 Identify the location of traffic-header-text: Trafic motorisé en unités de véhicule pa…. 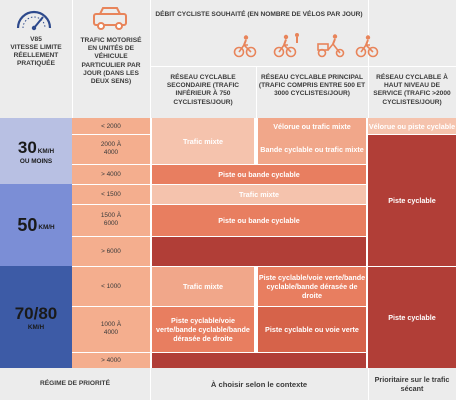
(111, 61).